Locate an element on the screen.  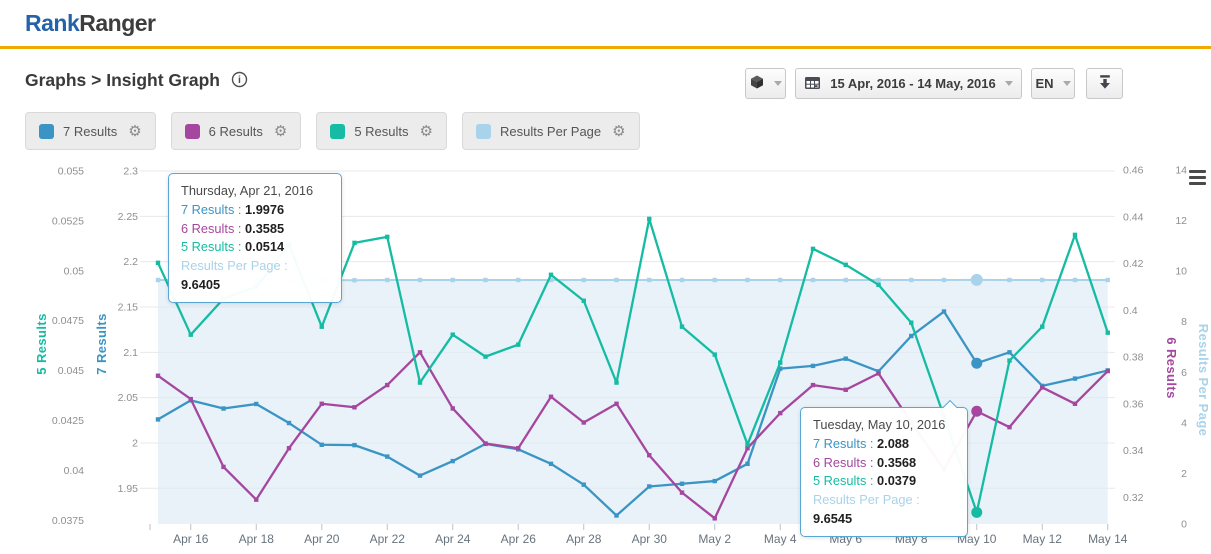
svg-text: 12 is located at coordinates (1181, 221).